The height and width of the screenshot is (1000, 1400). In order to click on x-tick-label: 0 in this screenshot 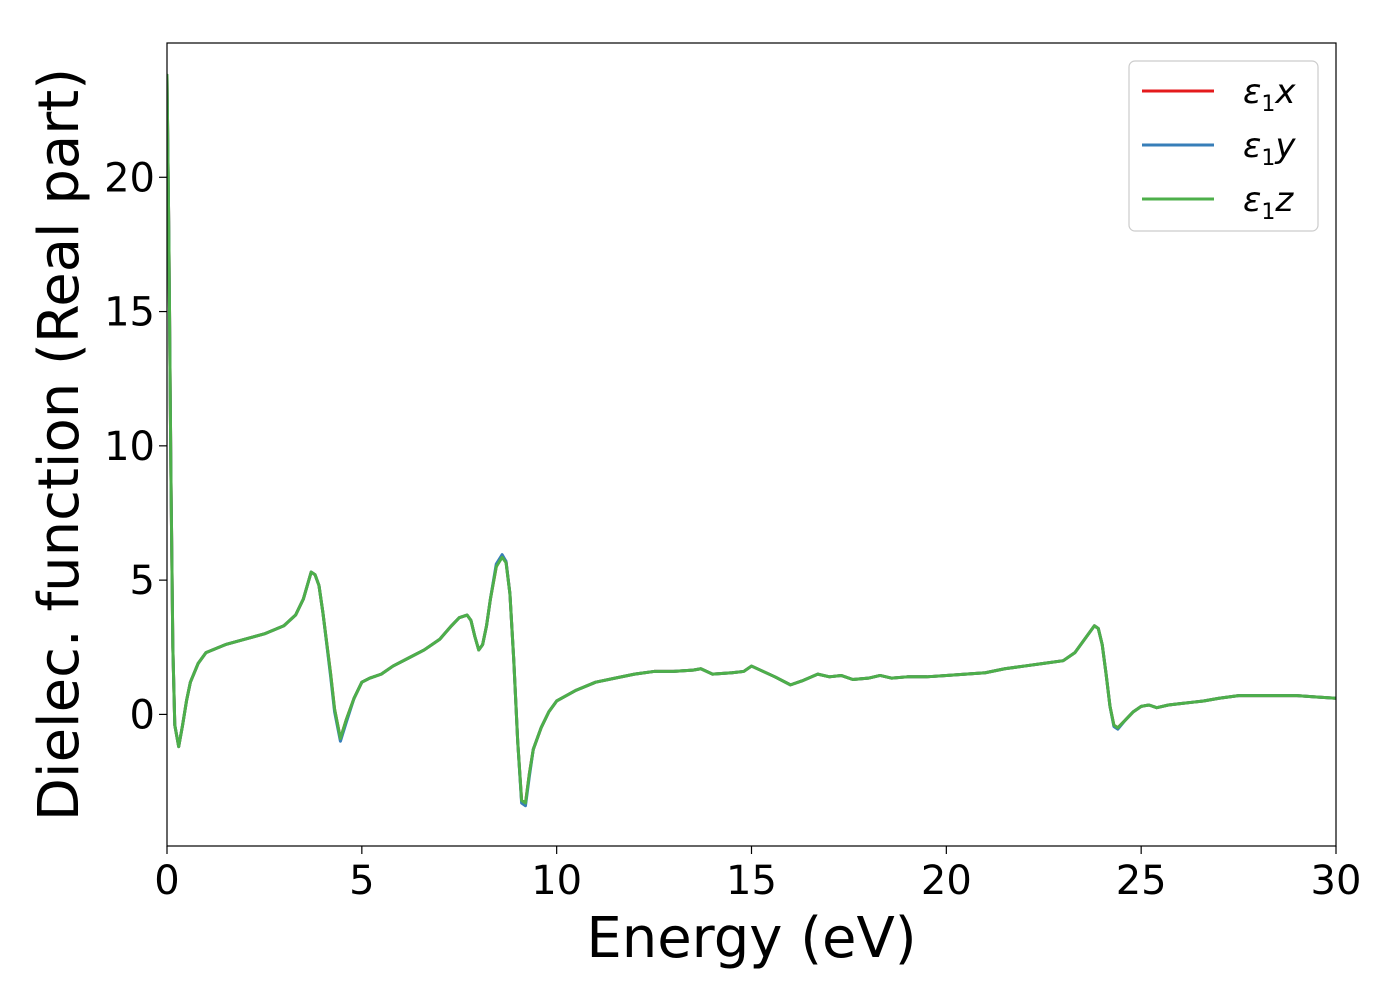, I will do `click(166, 881)`.